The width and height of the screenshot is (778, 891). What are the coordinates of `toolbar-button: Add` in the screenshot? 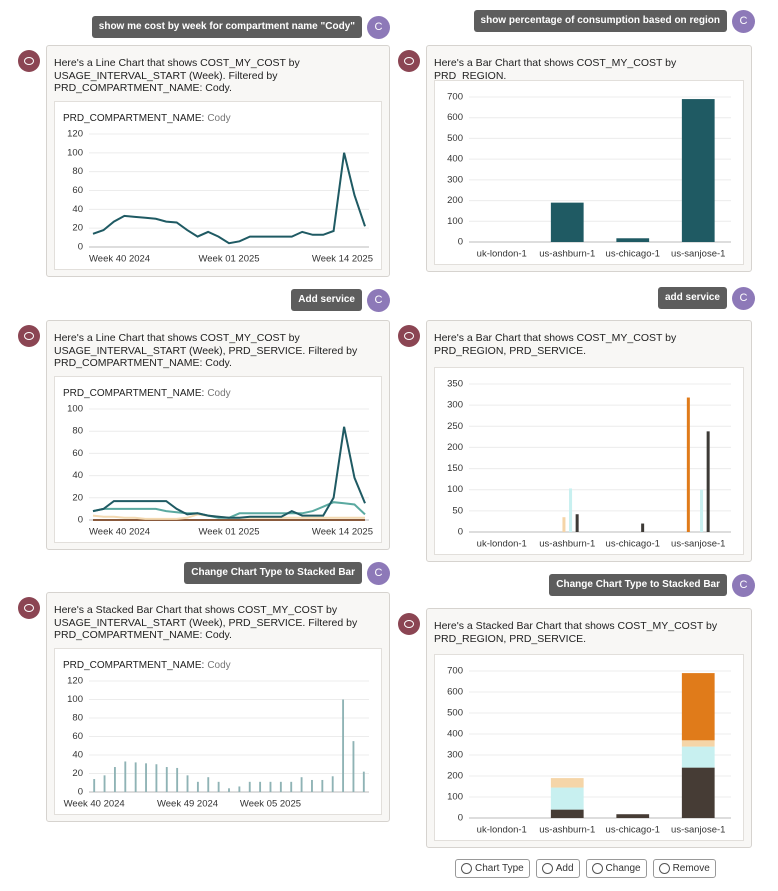 It's located at (557, 868).